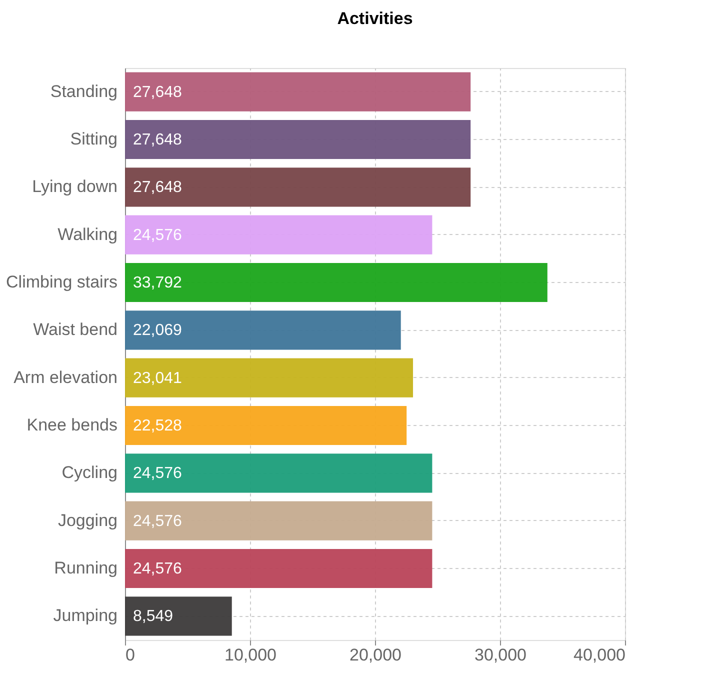 The width and height of the screenshot is (715, 694). Describe the element at coordinates (157, 283) in the screenshot. I see `data-label: 33,792` at that location.